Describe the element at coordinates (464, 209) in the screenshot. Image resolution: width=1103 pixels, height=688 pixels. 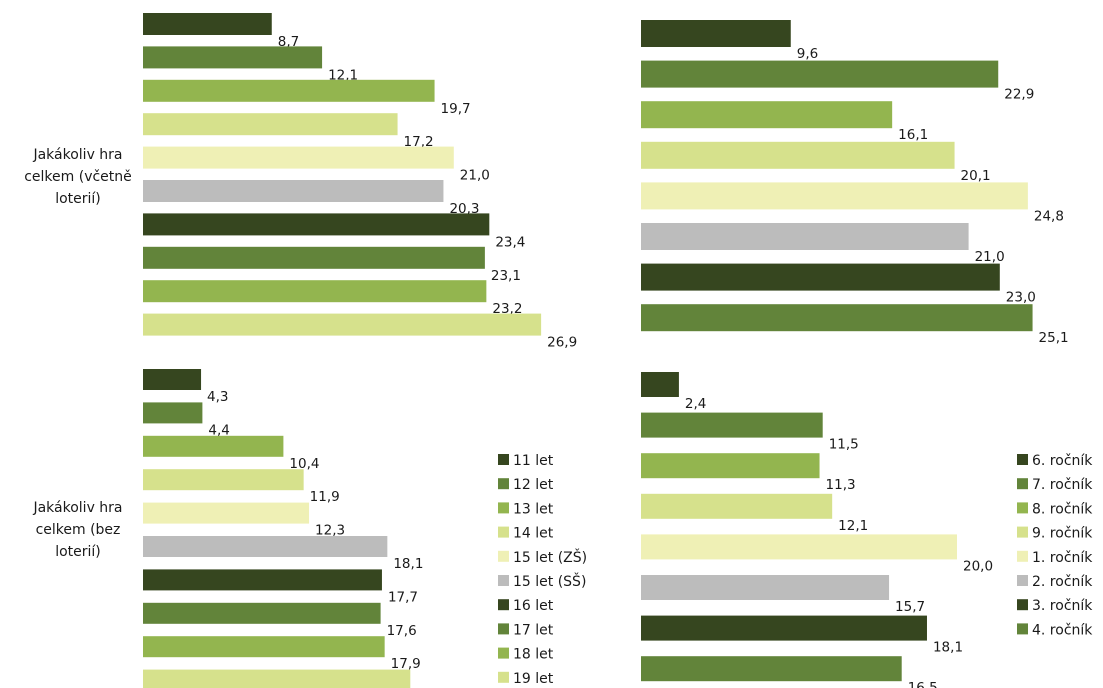
I see `data-label-1-6: 20,3` at that location.